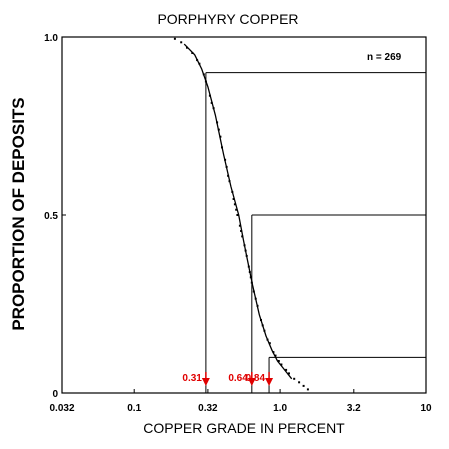  I want to click on y-tick-label: 0.5, so click(51, 216).